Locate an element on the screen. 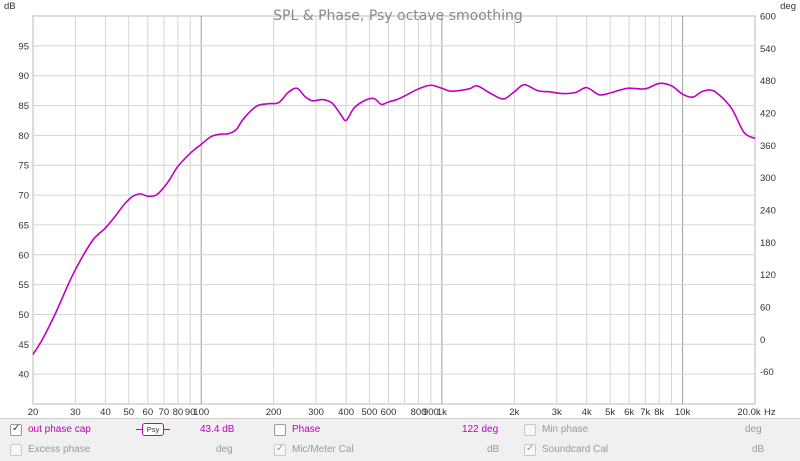 This screenshot has height=461, width=800. y-tick-label: 45 is located at coordinates (23, 345).